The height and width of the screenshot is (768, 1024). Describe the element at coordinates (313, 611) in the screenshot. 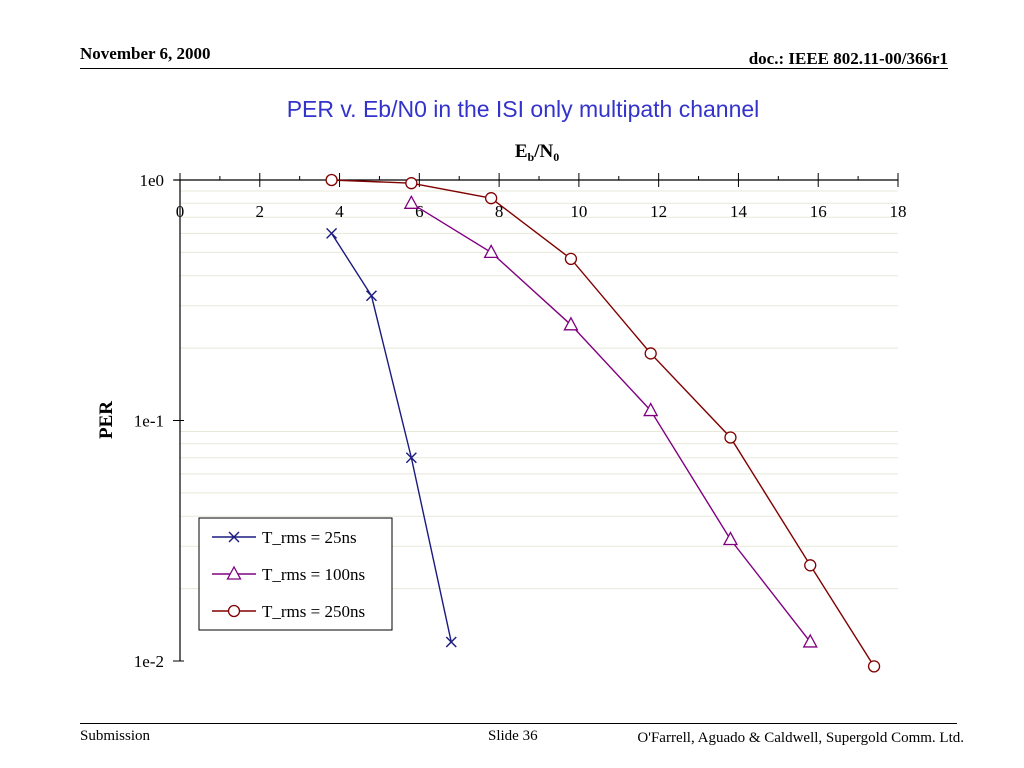

I see `legend-label: T_rms = 250ns` at that location.